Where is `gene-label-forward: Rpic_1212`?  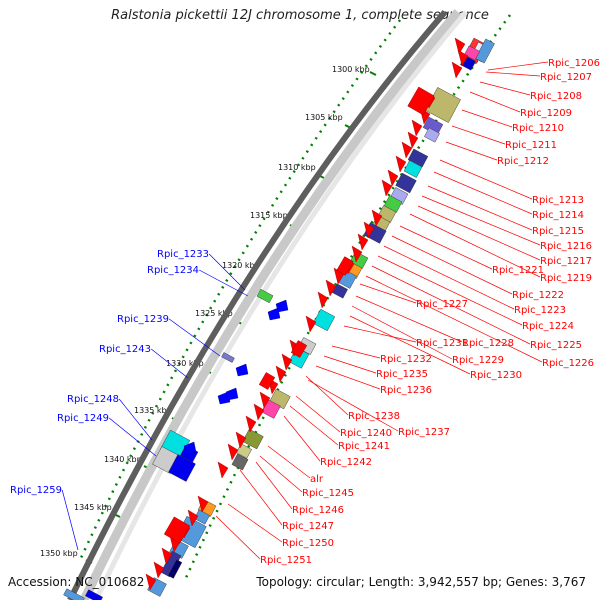
gene-label-forward: Rpic_1212 is located at coordinates (523, 161).